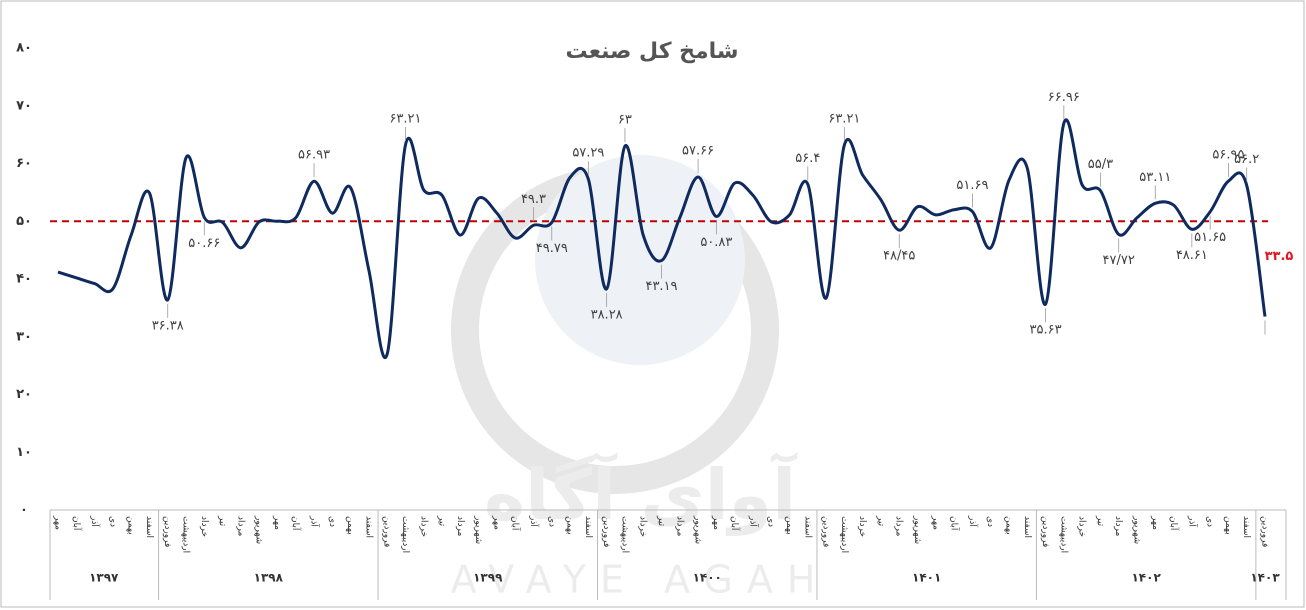 This screenshot has width=1306, height=610. I want to click on year-label: ۱۳۹۸, so click(269, 578).